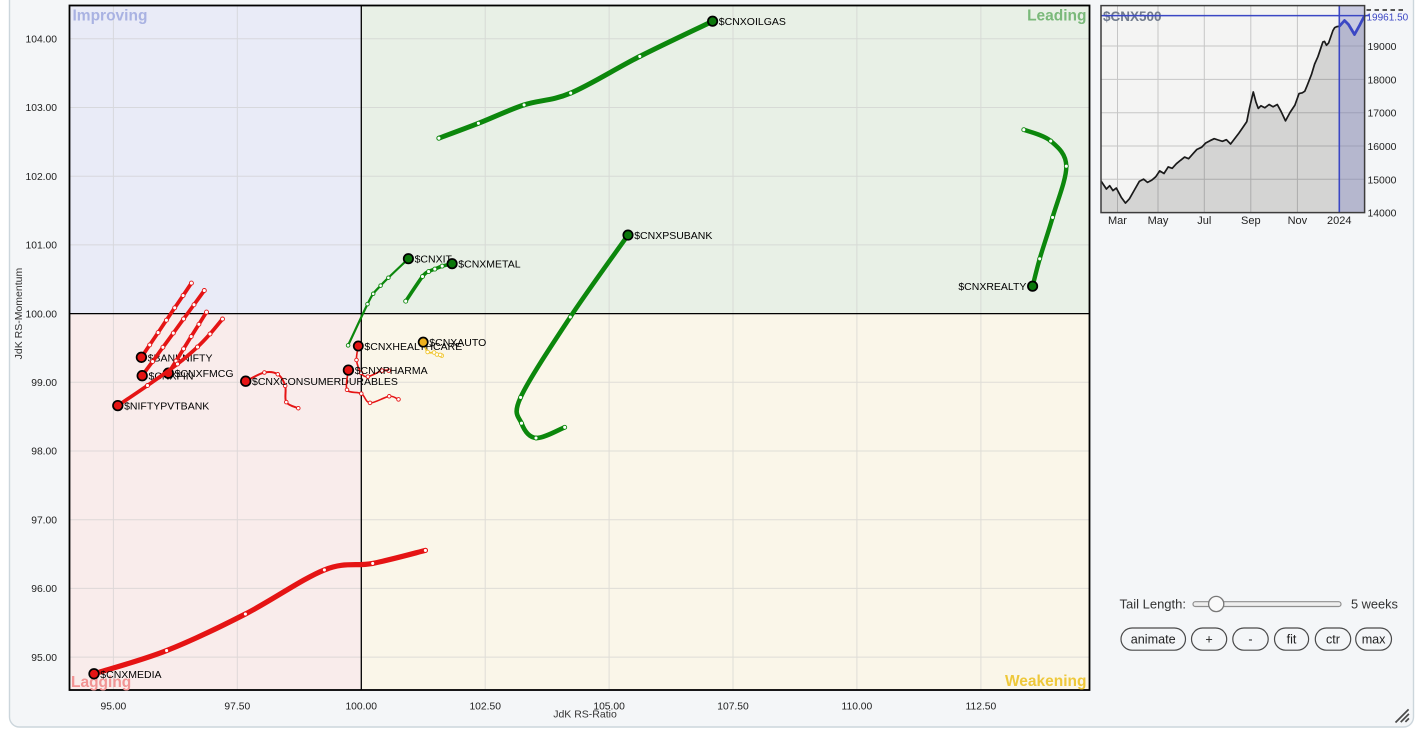 This screenshot has height=730, width=1418. Describe the element at coordinates (1056, 16) in the screenshot. I see `svg-text: Leading` at that location.